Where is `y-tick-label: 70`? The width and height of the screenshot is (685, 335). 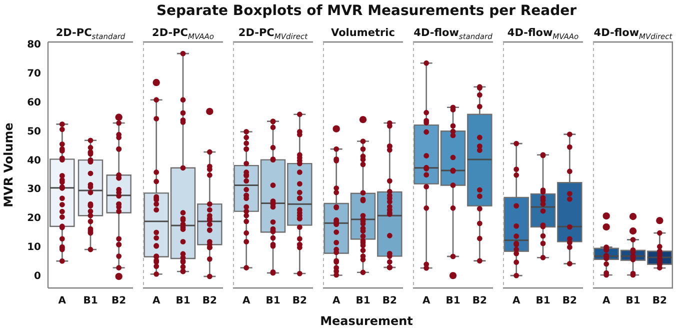 y-tick-label: 70 is located at coordinates (34, 74).